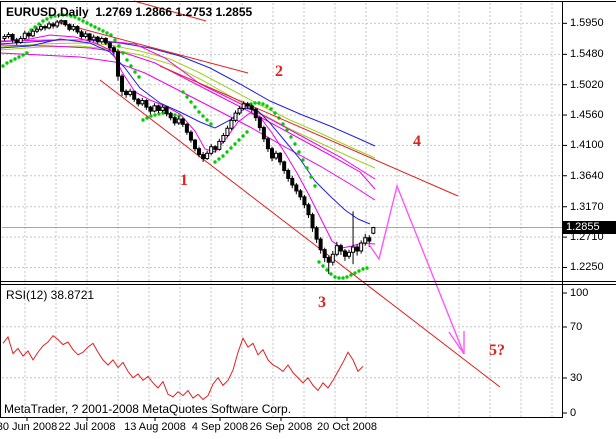 The height and width of the screenshot is (439, 616). What do you see at coordinates (183, 367) in the screenshot?
I see `rsi-line` at bounding box center [183, 367].